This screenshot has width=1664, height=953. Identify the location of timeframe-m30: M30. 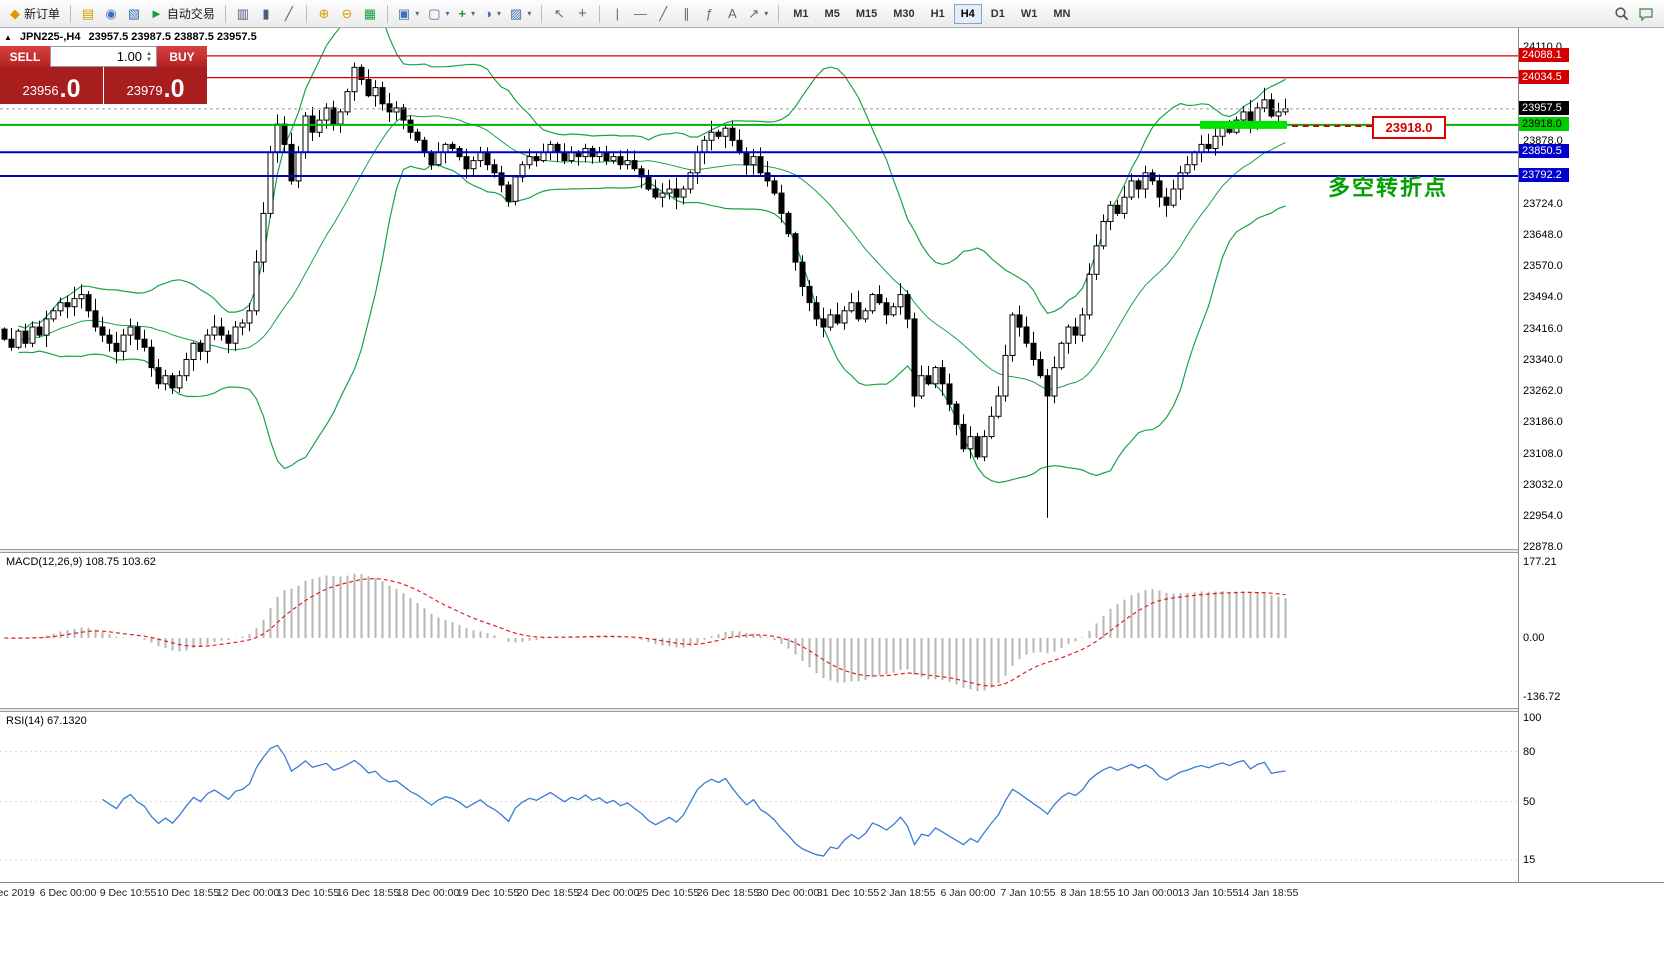
(903, 14).